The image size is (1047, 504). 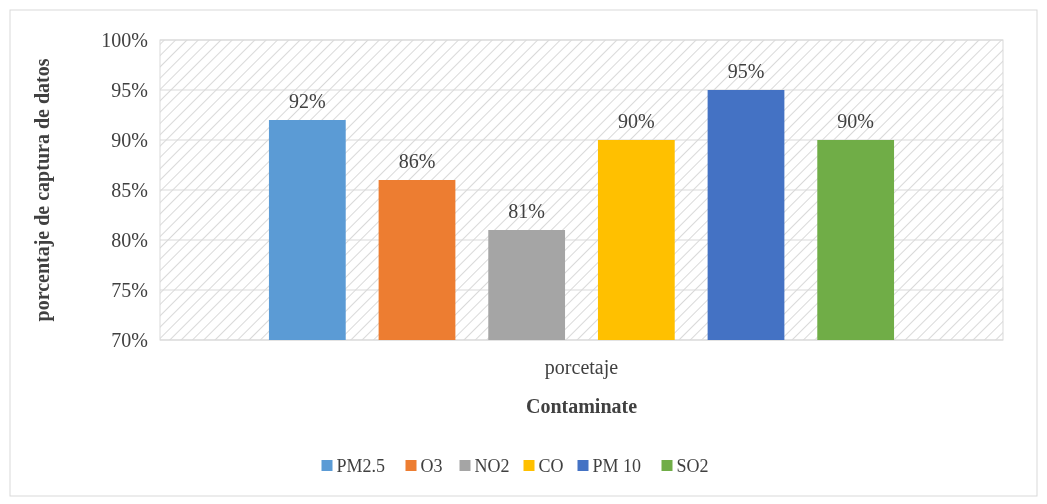 I want to click on y-axis-title: porcentaje de captura de datos, so click(x=42, y=190).